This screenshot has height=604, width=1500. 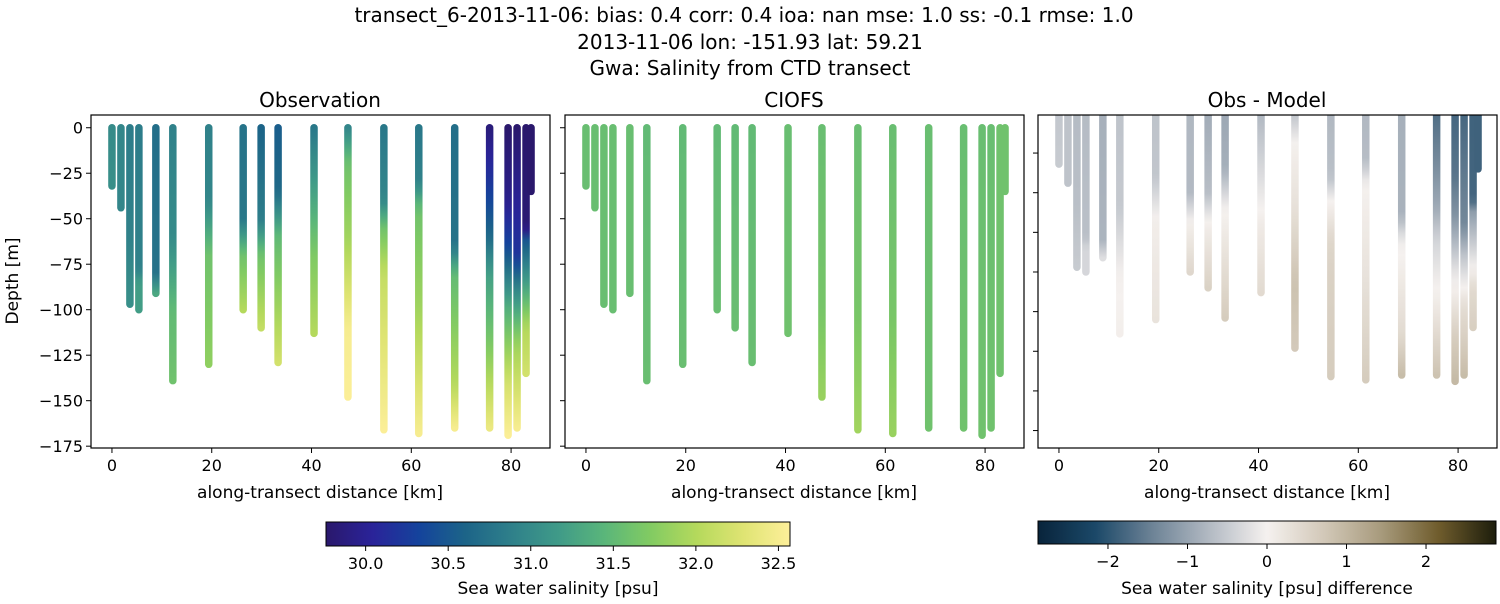 What do you see at coordinates (66, 173) in the screenshot?
I see `y-tick-label: −25` at bounding box center [66, 173].